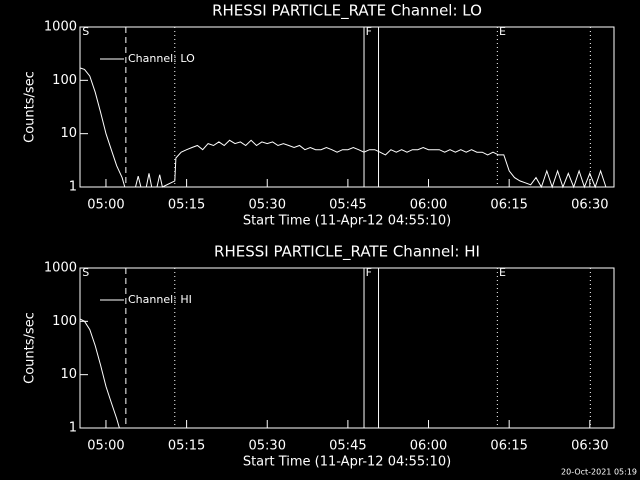 This screenshot has width=640, height=480. What do you see at coordinates (347, 11) in the screenshot?
I see `chart-title: RHESSI PARTICLE_RATE Channel: LO` at bounding box center [347, 11].